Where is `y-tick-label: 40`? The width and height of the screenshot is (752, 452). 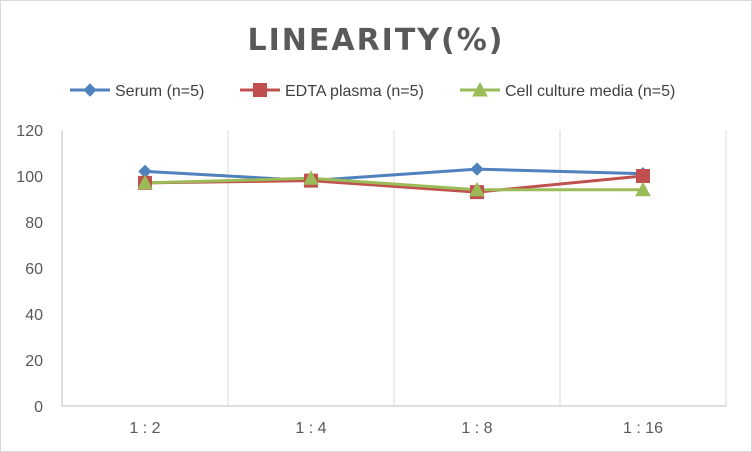 y-tick-label: 40 is located at coordinates (34, 315).